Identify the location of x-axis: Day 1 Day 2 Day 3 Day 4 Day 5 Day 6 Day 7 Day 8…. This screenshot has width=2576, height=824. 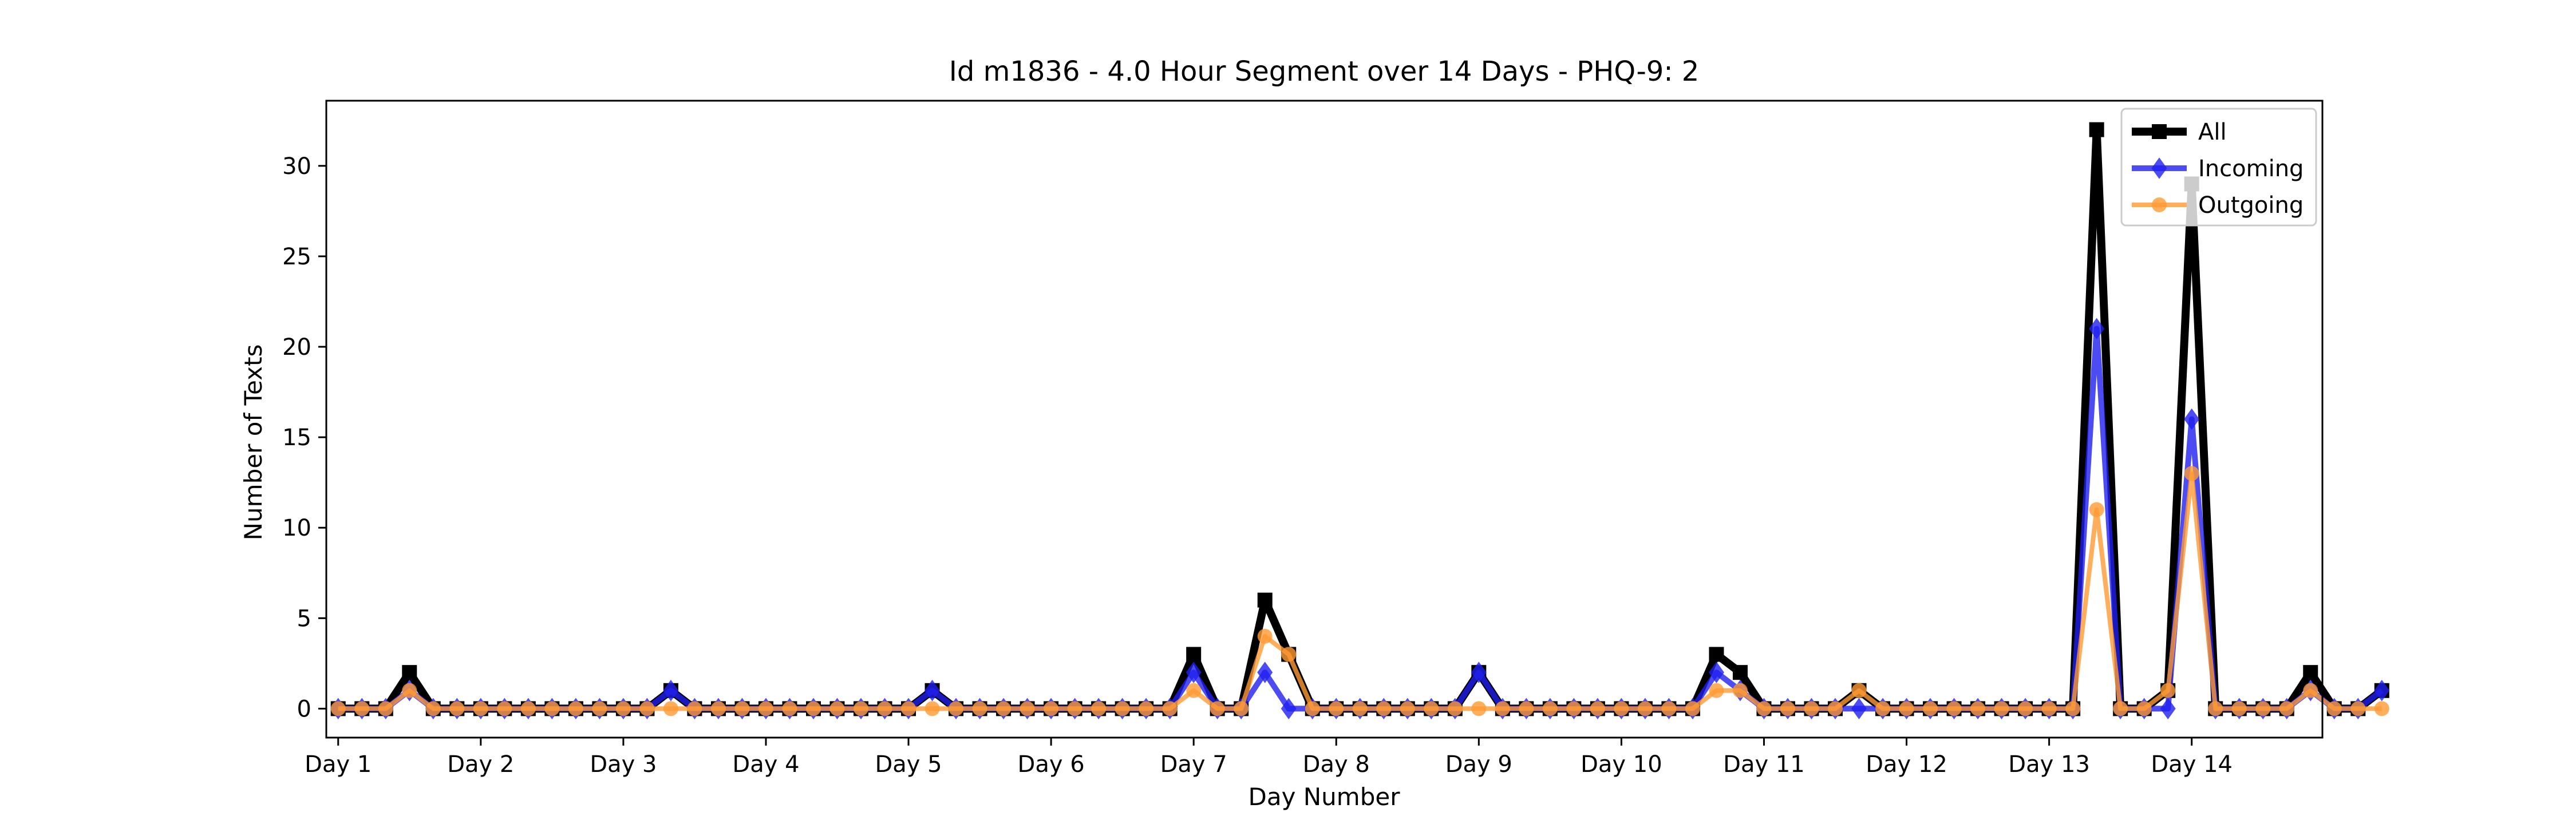
(1269, 758).